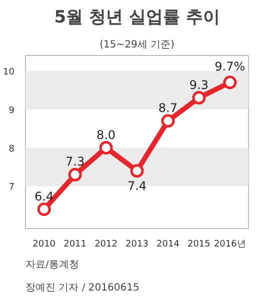 The width and height of the screenshot is (267, 303). I want to click on data-label: 8.0, so click(106, 135).